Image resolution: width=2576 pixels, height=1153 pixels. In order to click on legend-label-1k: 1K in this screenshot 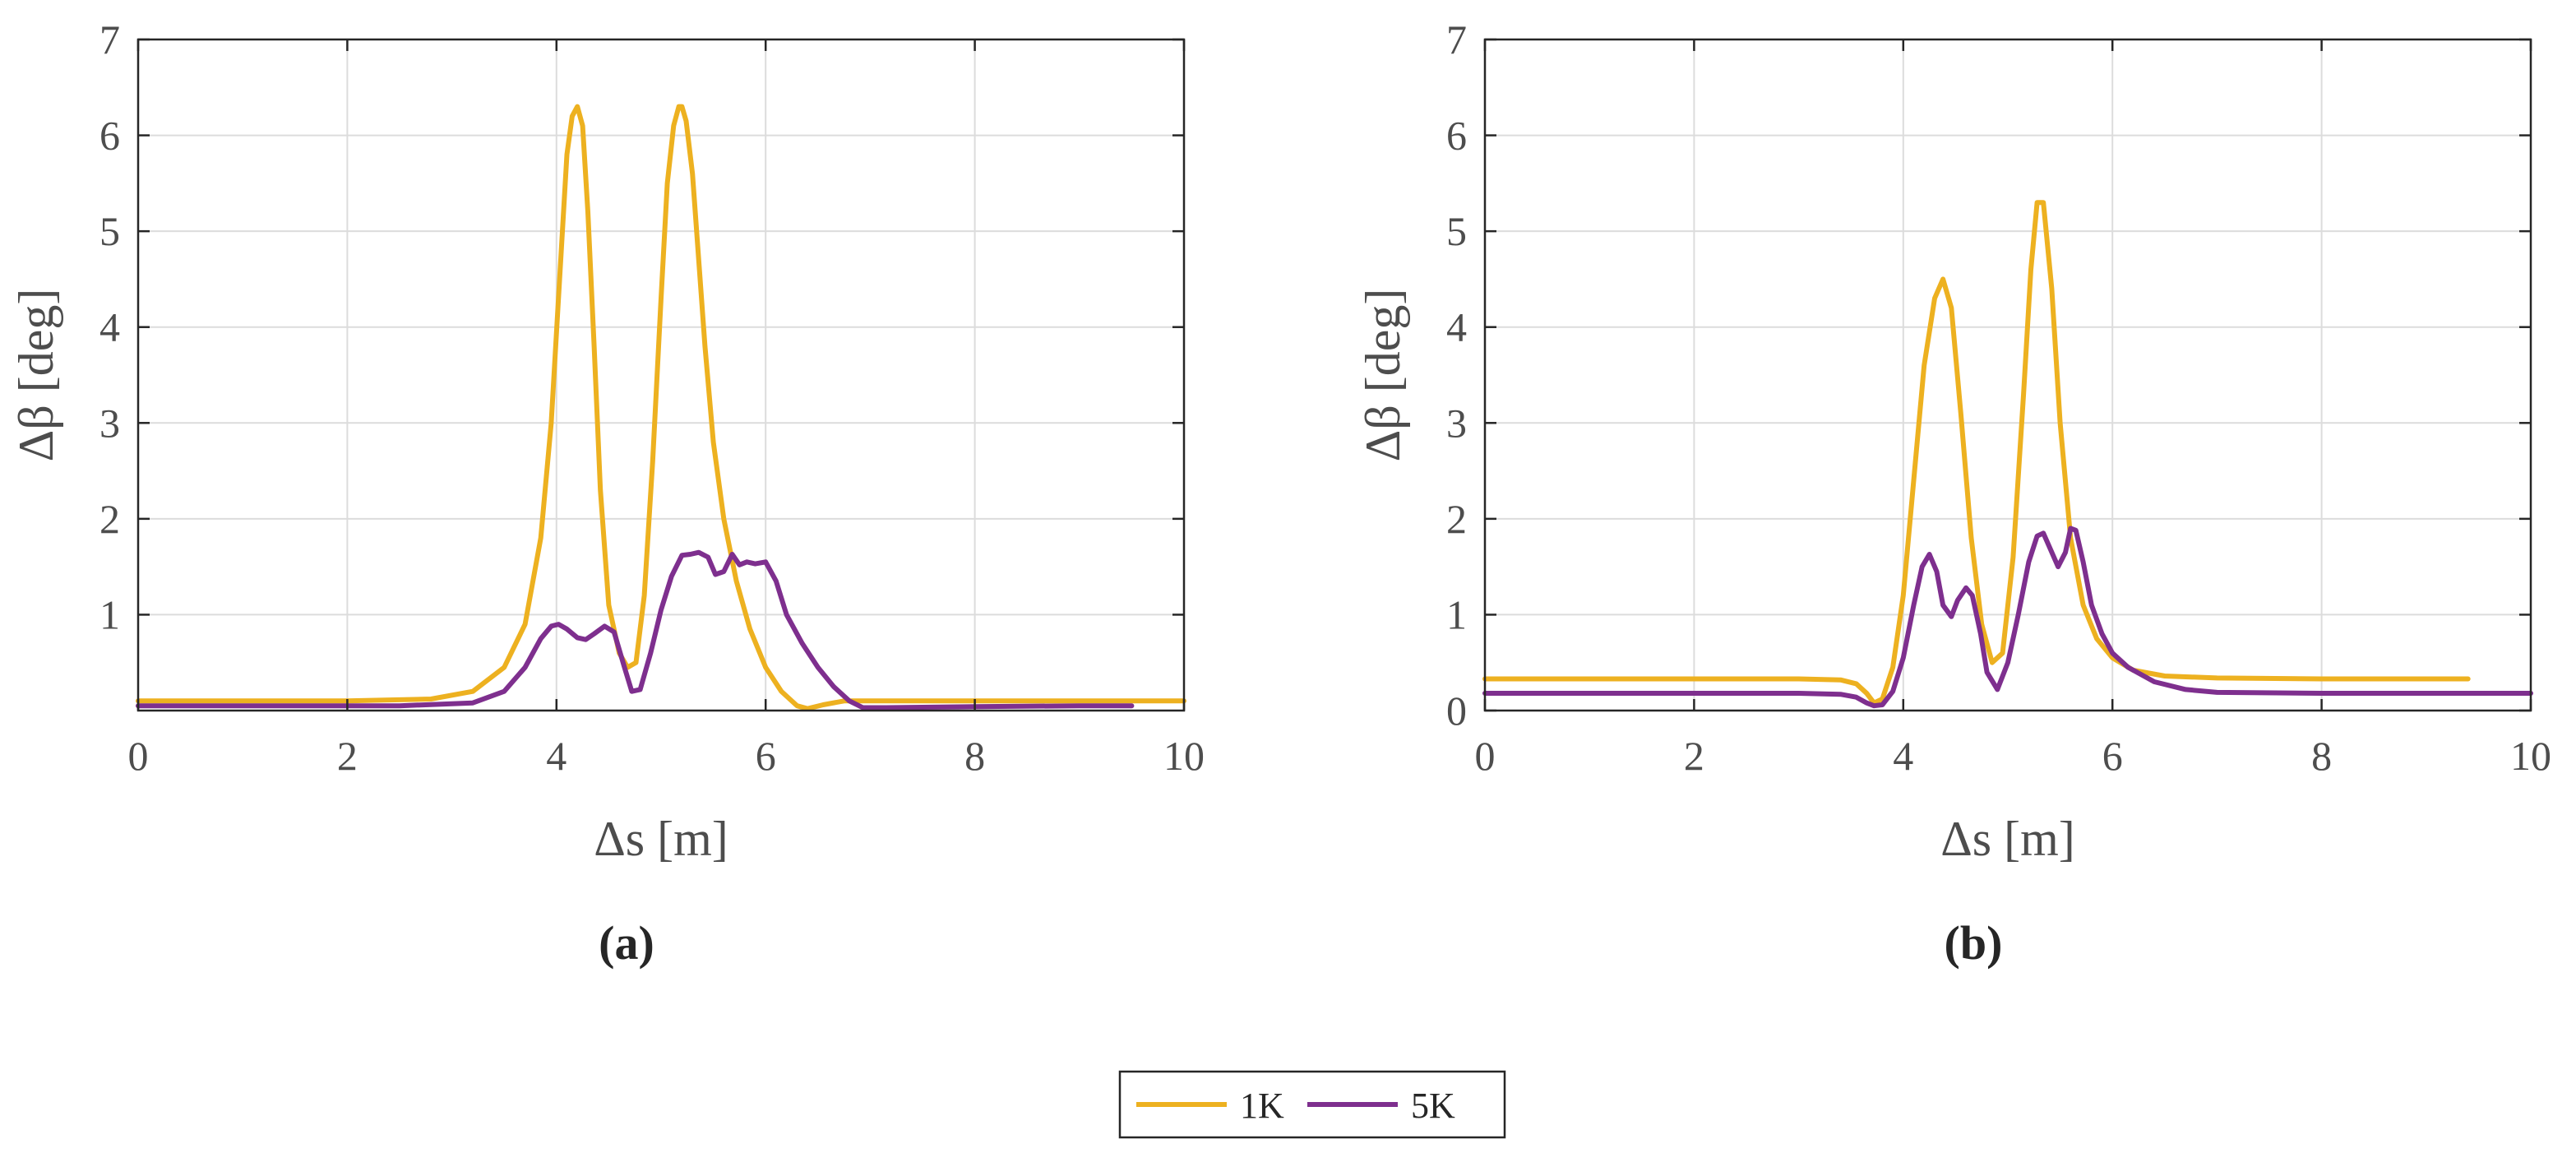, I will do `click(1262, 1106)`.